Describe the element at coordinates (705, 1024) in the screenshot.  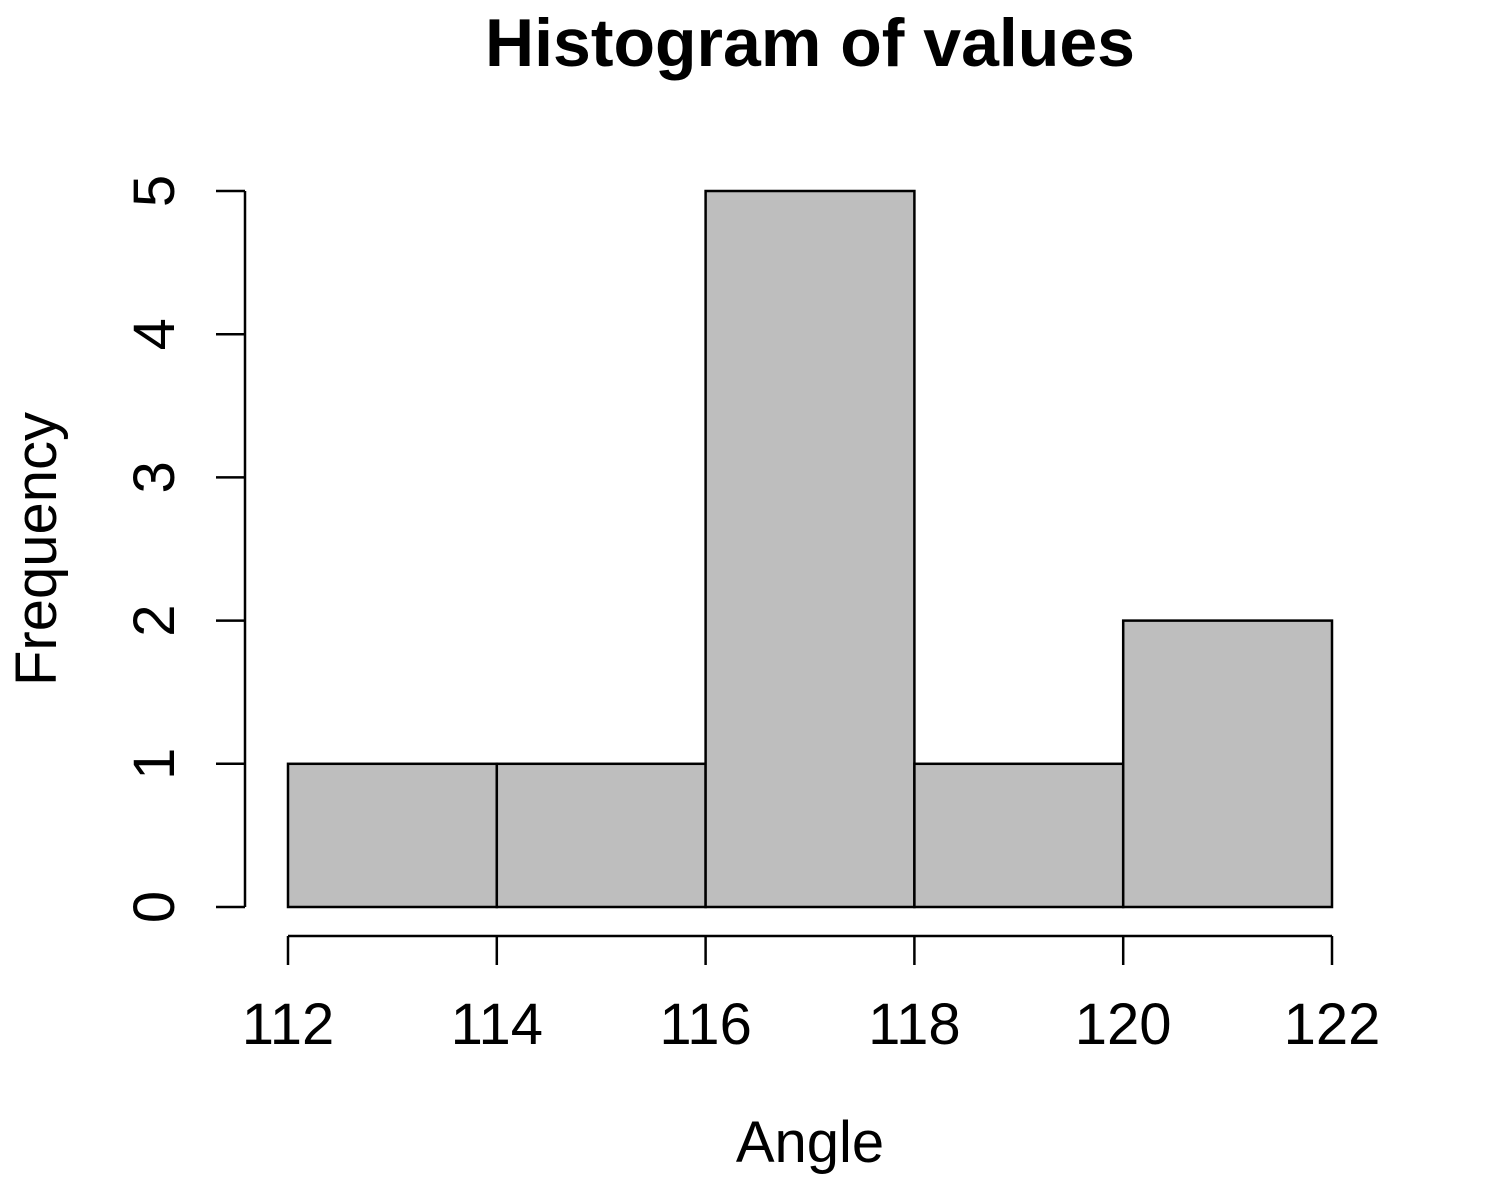
I see `x-tick-label: 116` at that location.